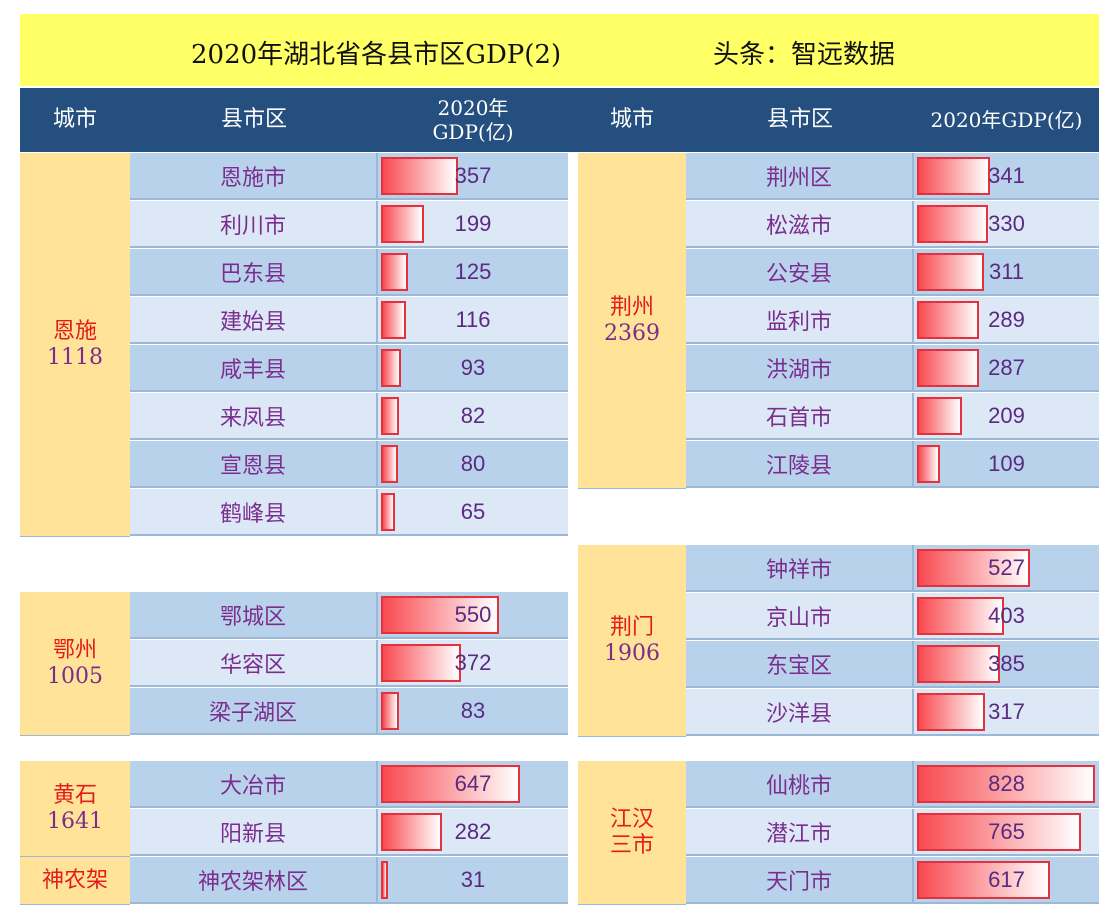  I want to click on gdp-value: 31, so click(473, 879).